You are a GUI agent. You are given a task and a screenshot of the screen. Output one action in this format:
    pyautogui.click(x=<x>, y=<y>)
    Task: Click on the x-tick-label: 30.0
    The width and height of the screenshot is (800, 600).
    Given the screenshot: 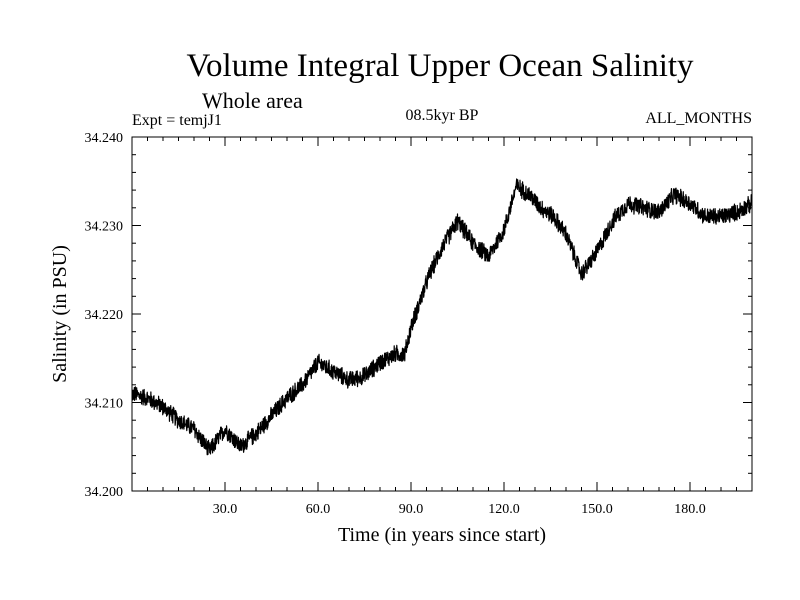 What is the action you would take?
    pyautogui.click(x=225, y=509)
    